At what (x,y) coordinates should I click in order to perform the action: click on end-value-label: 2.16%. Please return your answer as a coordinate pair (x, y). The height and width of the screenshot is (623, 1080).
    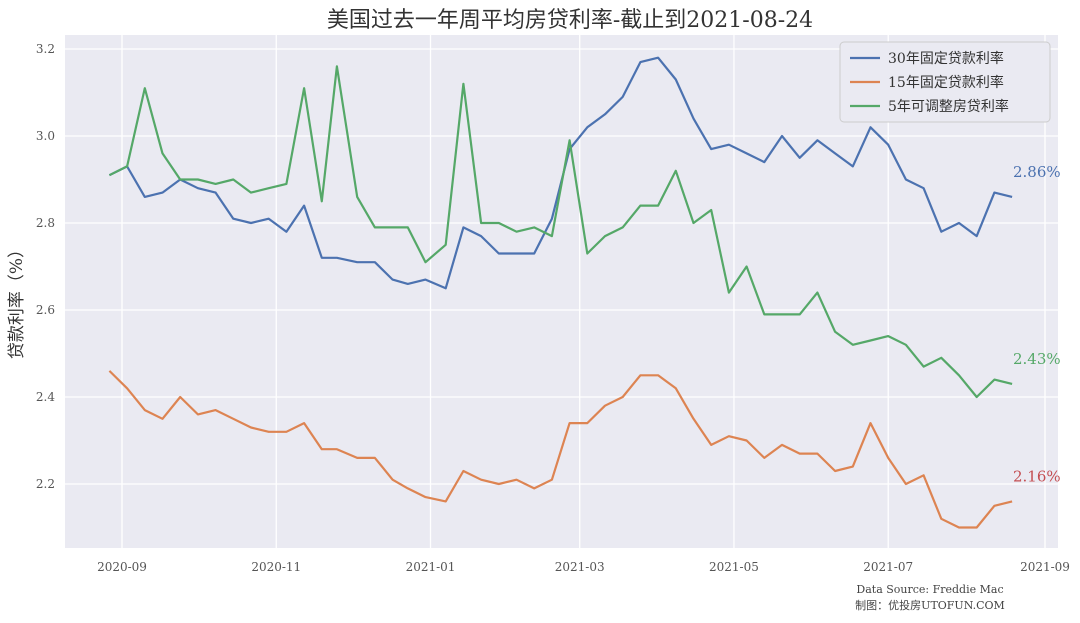
    Looking at the image, I should click on (1037, 476).